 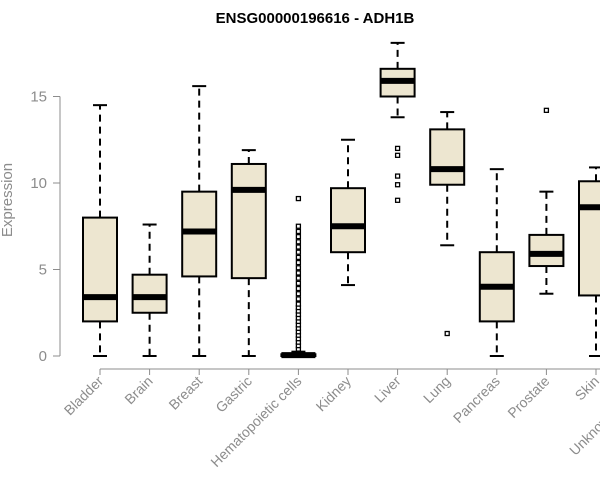 What do you see at coordinates (387, 389) in the screenshot?
I see `x-tick-label: Liver` at bounding box center [387, 389].